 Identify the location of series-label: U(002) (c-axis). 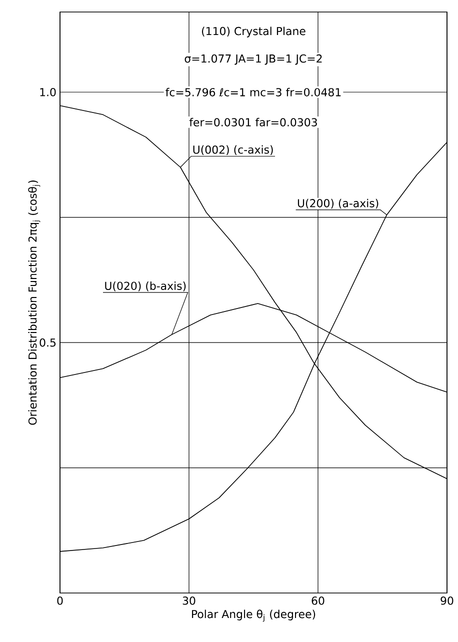
(233, 150).